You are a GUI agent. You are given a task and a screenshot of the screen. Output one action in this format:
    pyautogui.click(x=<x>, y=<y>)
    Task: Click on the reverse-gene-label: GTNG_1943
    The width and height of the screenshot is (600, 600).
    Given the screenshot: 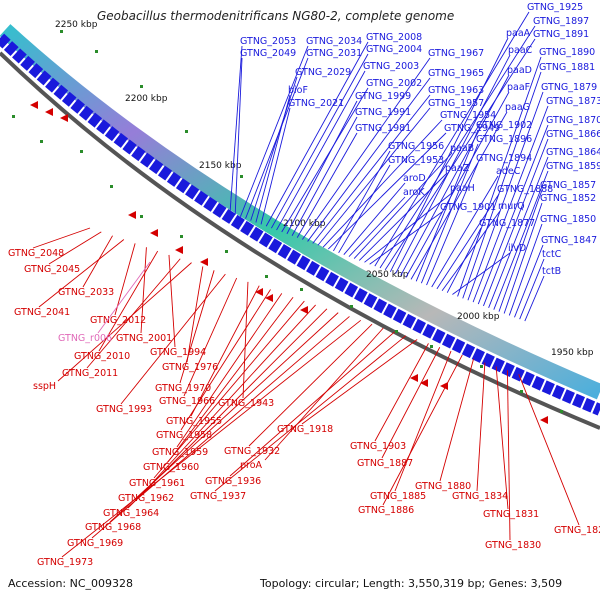 What is the action you would take?
    pyautogui.click(x=246, y=403)
    